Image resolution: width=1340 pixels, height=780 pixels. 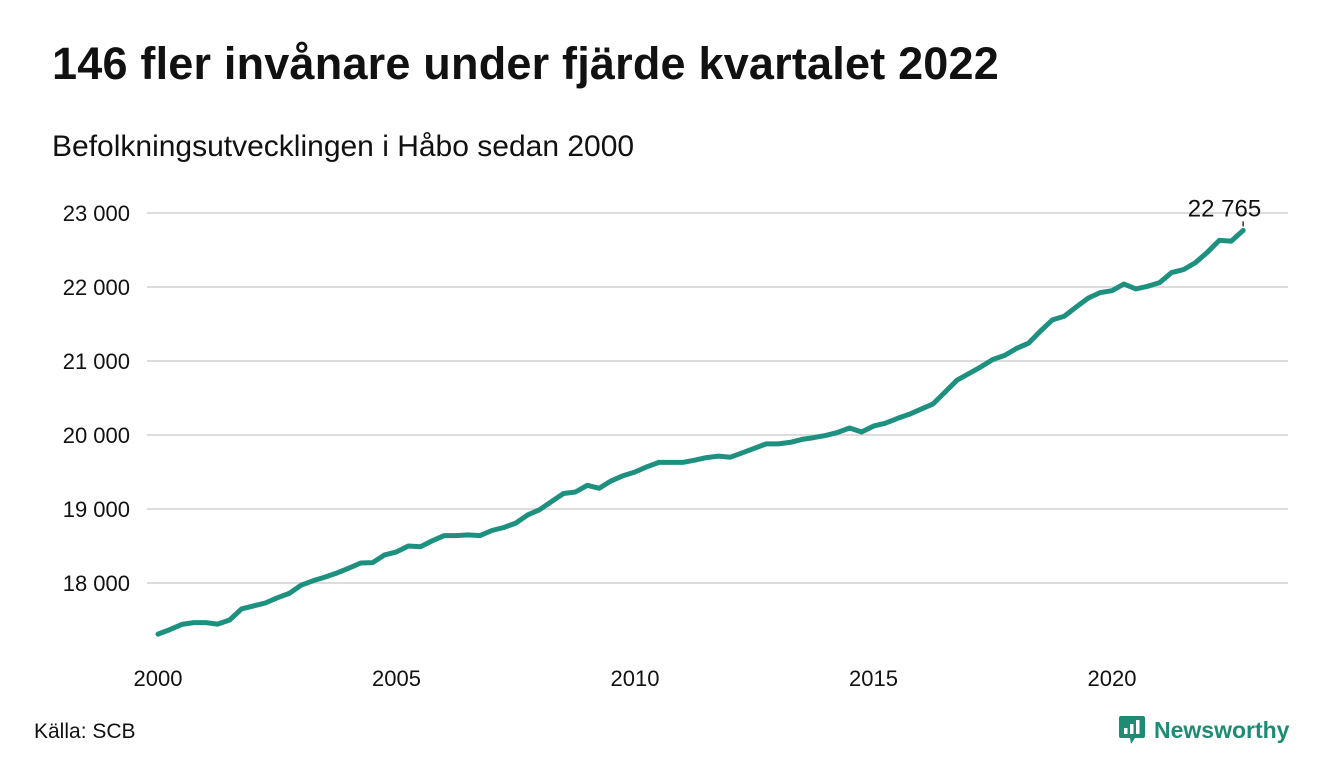 What do you see at coordinates (96, 287) in the screenshot?
I see `y-tick-label: 22 000` at bounding box center [96, 287].